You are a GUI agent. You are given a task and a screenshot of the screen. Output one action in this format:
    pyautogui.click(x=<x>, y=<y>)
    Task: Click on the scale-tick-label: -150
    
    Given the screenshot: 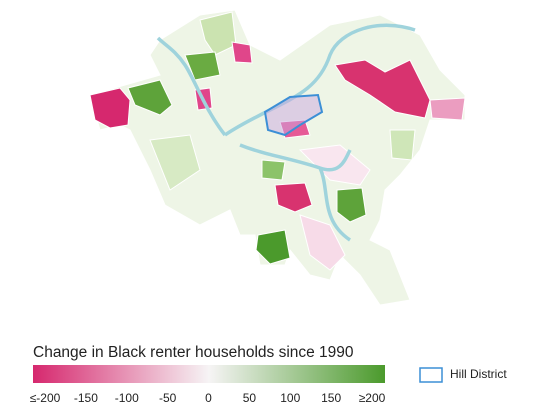 What is the action you would take?
    pyautogui.click(x=86, y=398)
    